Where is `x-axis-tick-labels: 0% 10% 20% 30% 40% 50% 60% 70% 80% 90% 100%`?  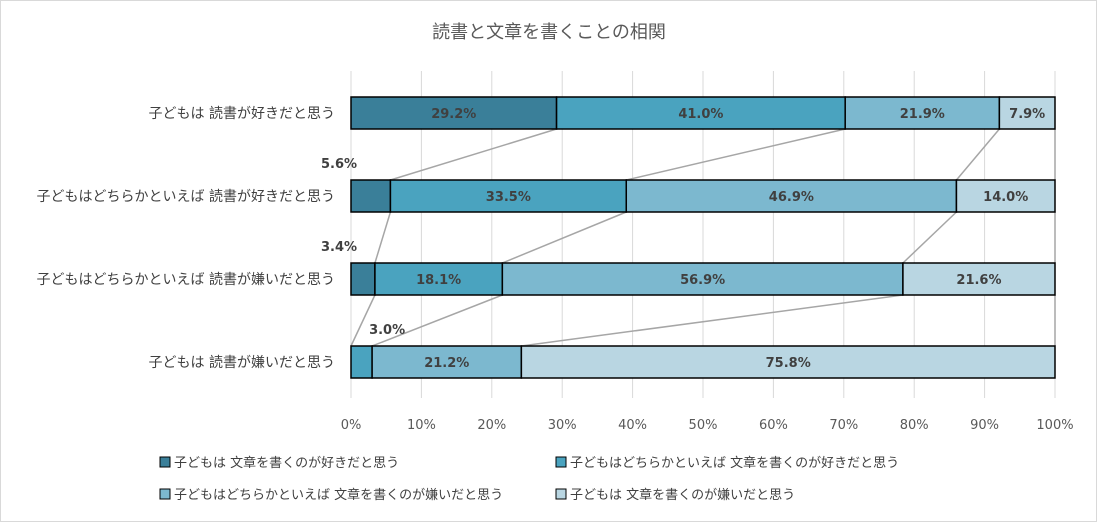 x-axis-tick-labels: 0% 10% 20% 30% 40% 50% 60% 70% 80% 90% 100% is located at coordinates (707, 425).